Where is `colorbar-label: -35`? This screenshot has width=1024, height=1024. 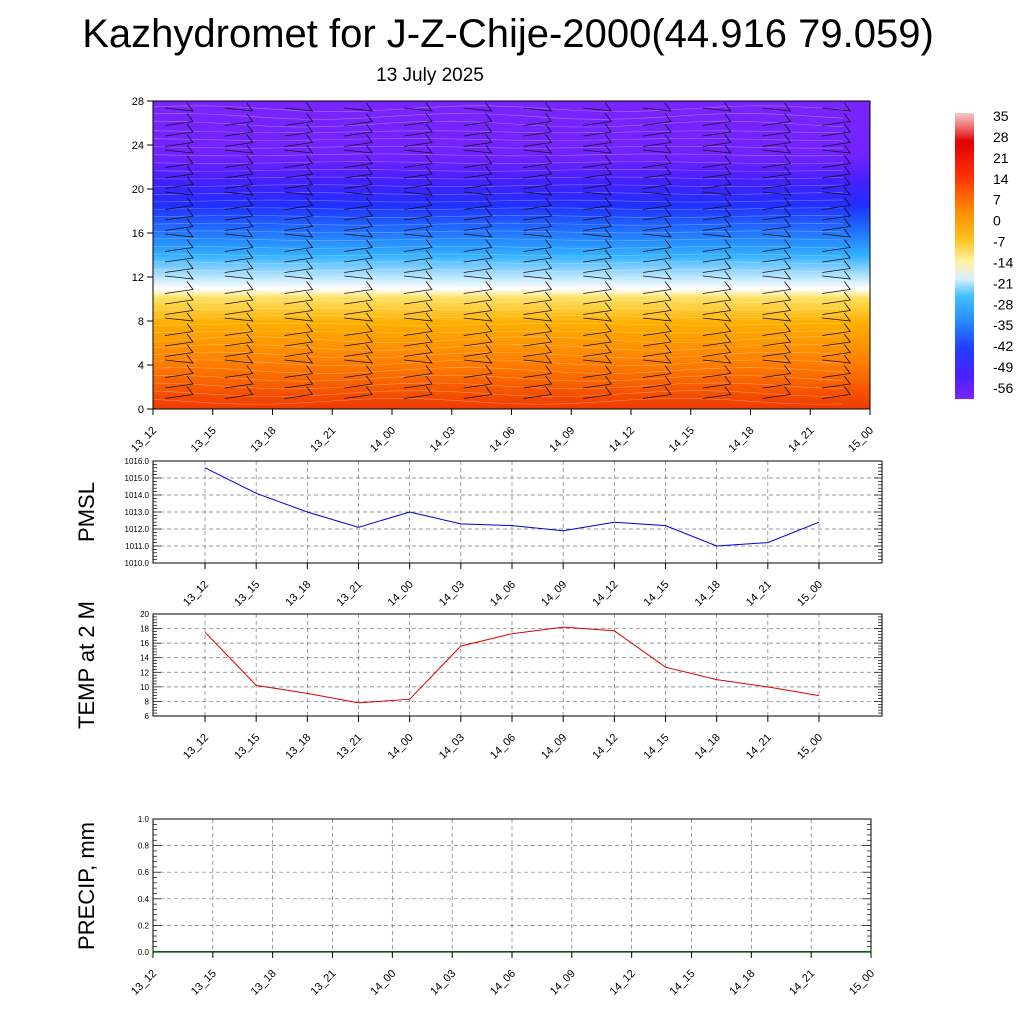 colorbar-label: -35 is located at coordinates (1003, 325).